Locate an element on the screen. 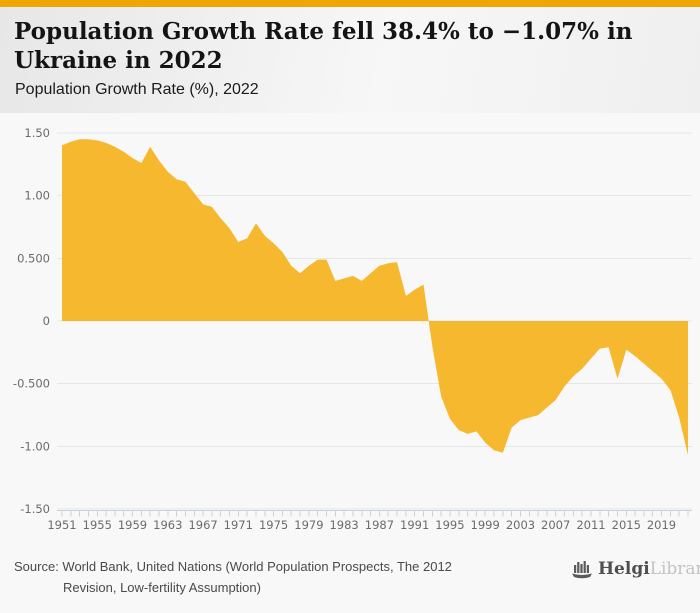  source-line2: Revision, Low-fertility Assumption) is located at coordinates (162, 587).